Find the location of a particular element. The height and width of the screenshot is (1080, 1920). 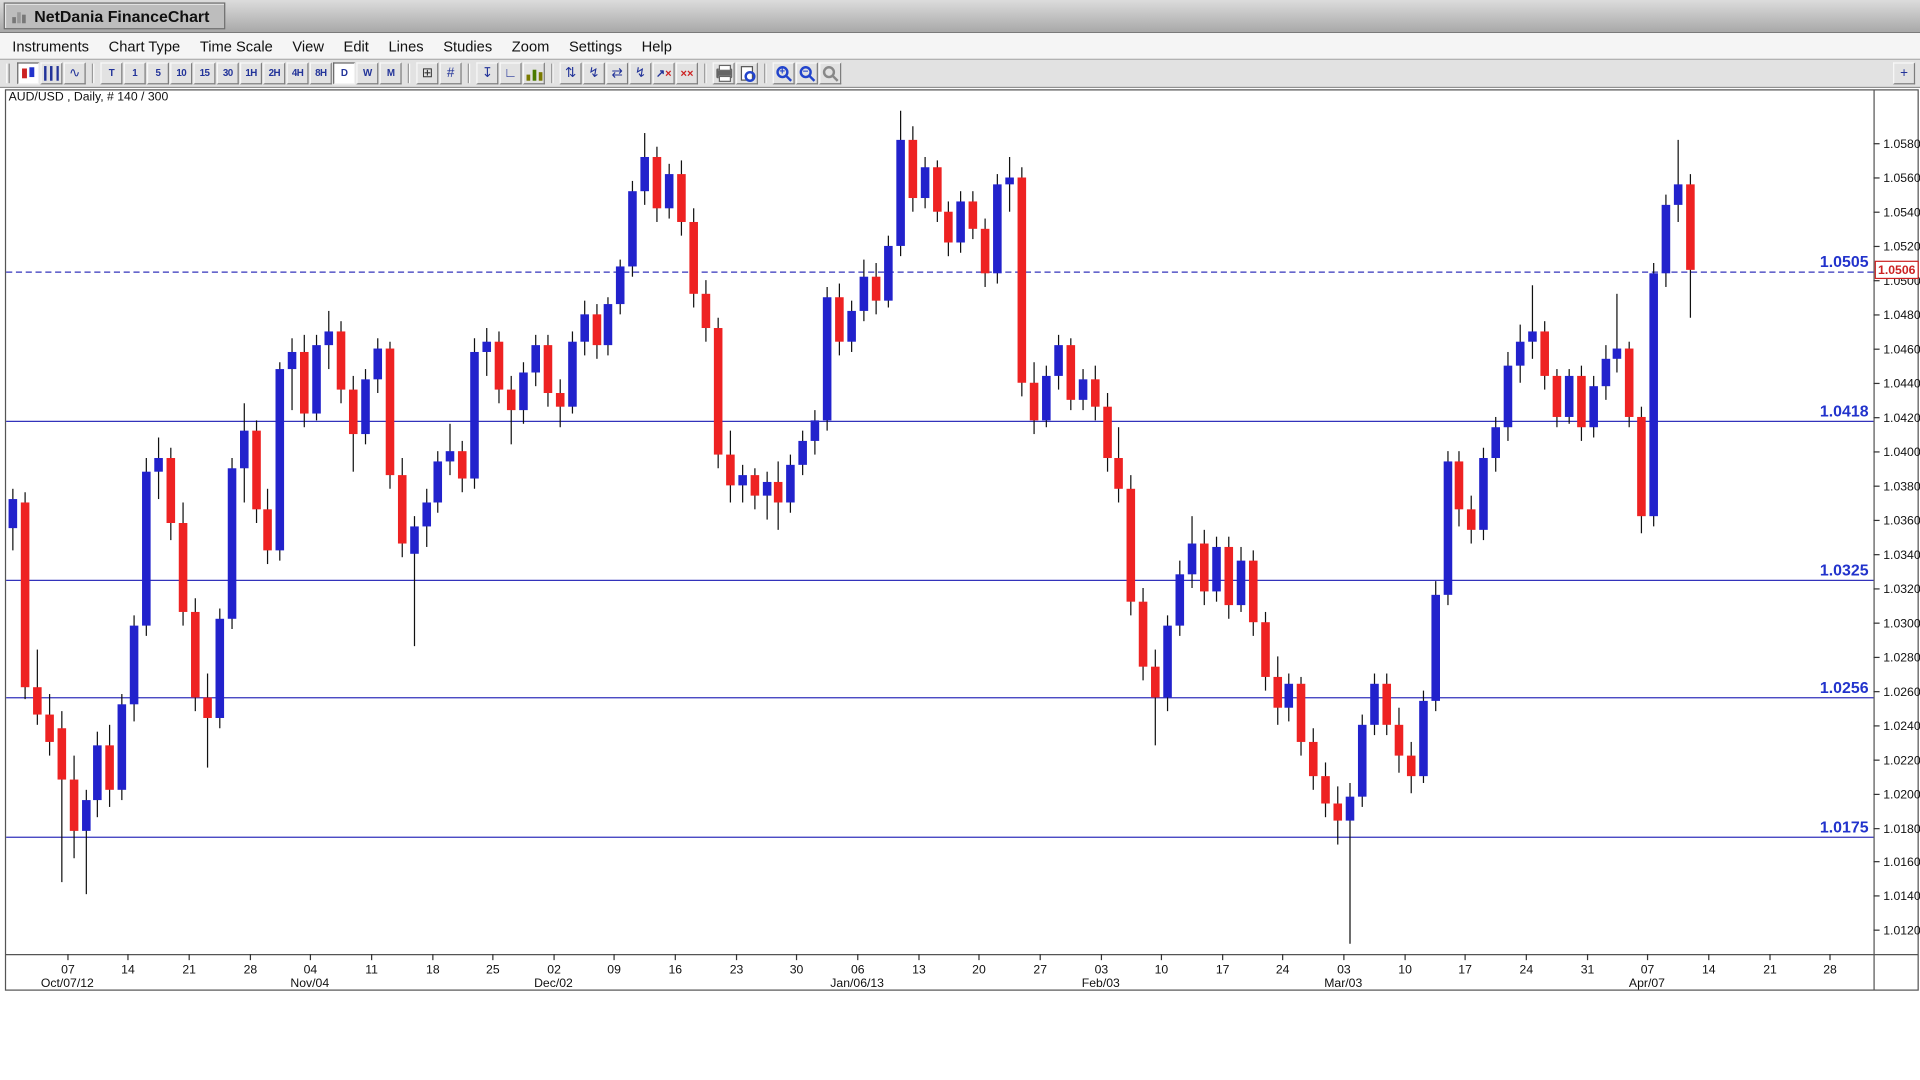

timeframe-1-icon: 1 is located at coordinates (135, 73).